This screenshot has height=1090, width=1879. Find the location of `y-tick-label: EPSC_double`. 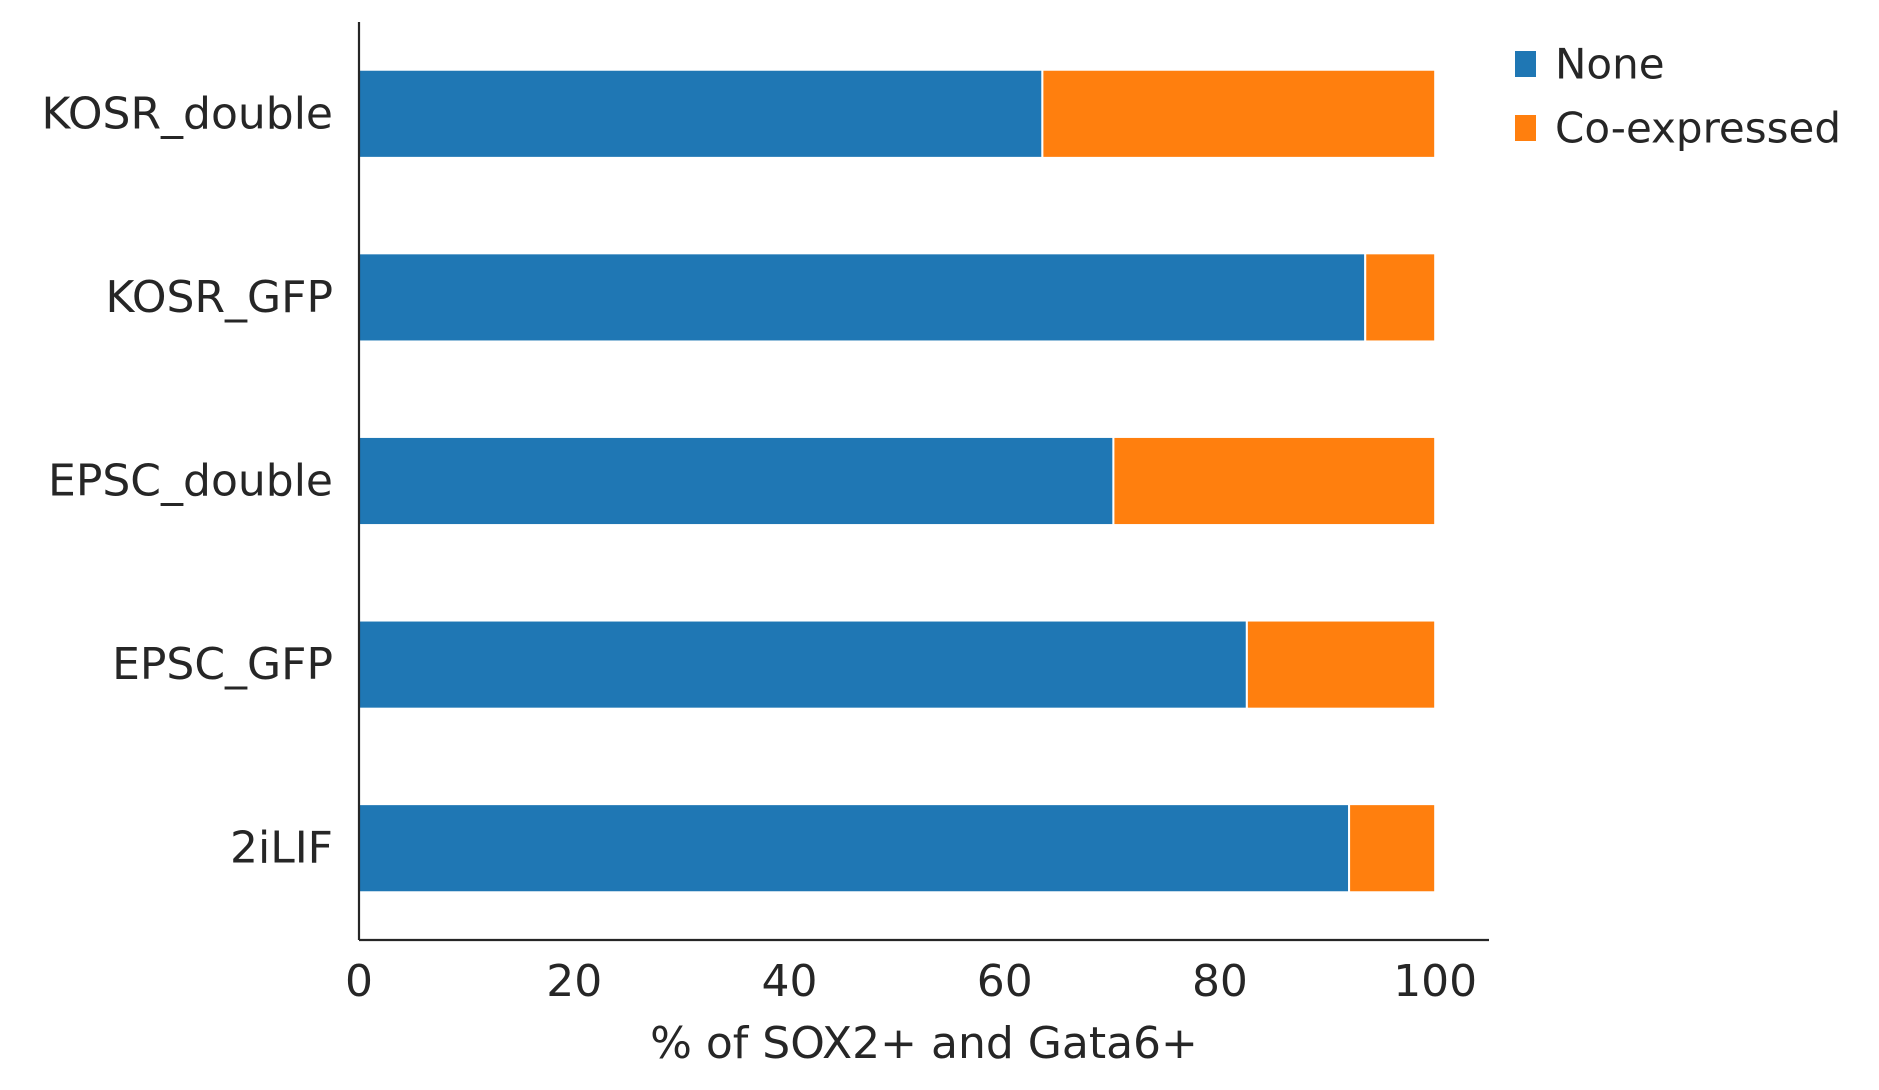

y-tick-label: EPSC_double is located at coordinates (190, 481).